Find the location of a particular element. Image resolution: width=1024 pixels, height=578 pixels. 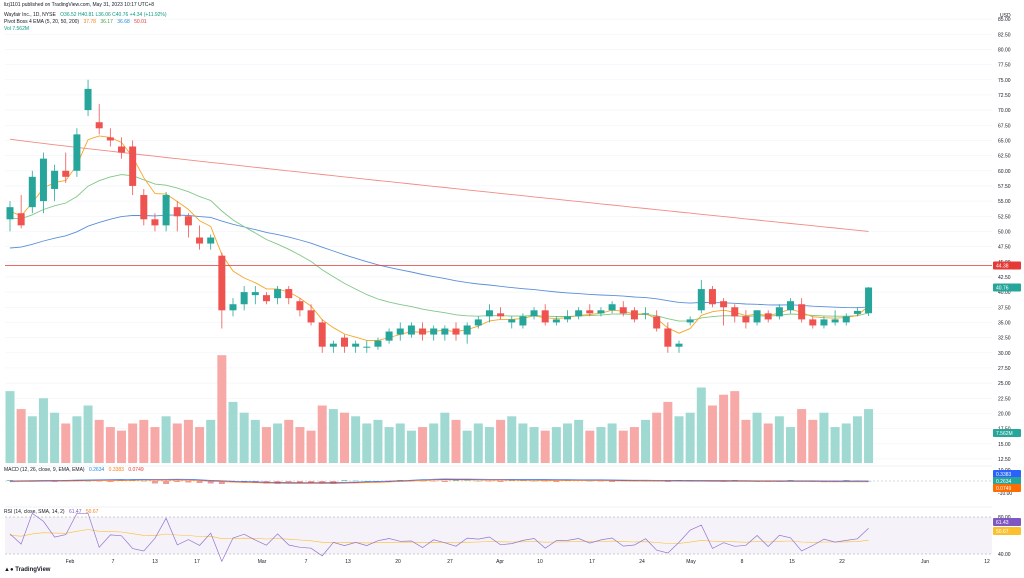

macd-value-2: 0.3383 is located at coordinates (116, 470).